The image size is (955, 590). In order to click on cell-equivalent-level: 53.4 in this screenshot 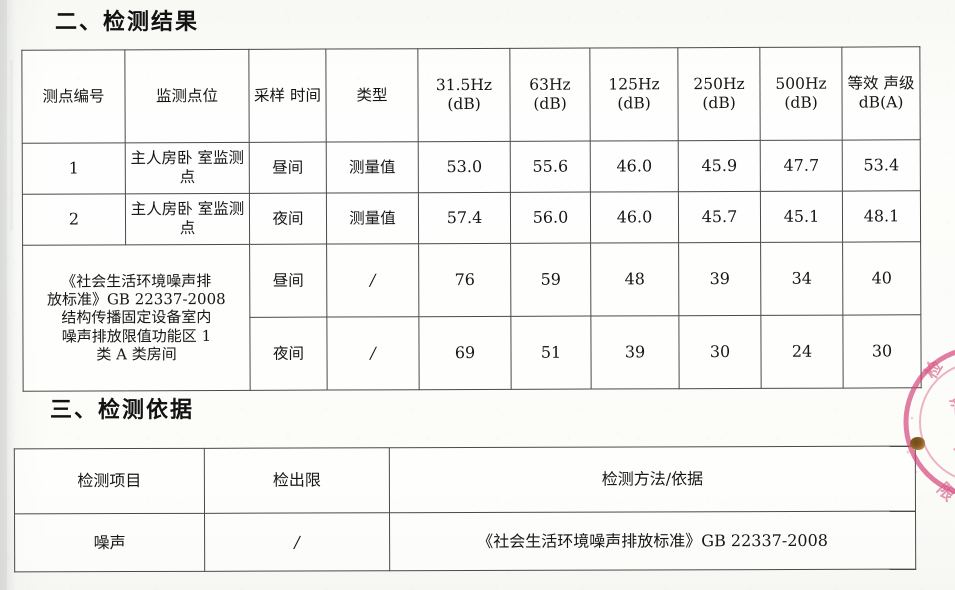, I will do `click(881, 165)`.